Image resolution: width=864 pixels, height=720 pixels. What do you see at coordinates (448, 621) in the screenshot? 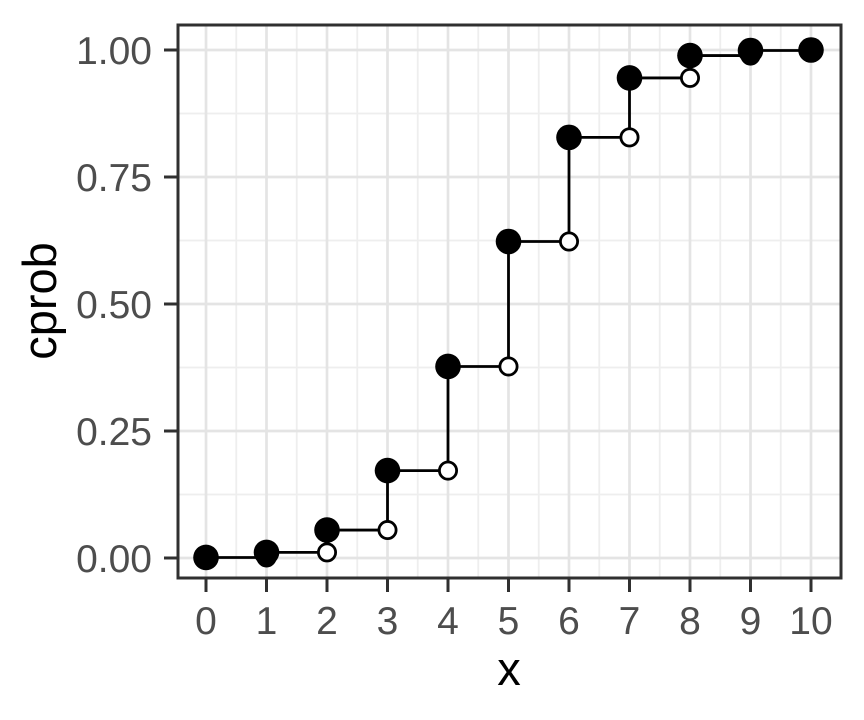
I see `x-tick-label: 4` at bounding box center [448, 621].